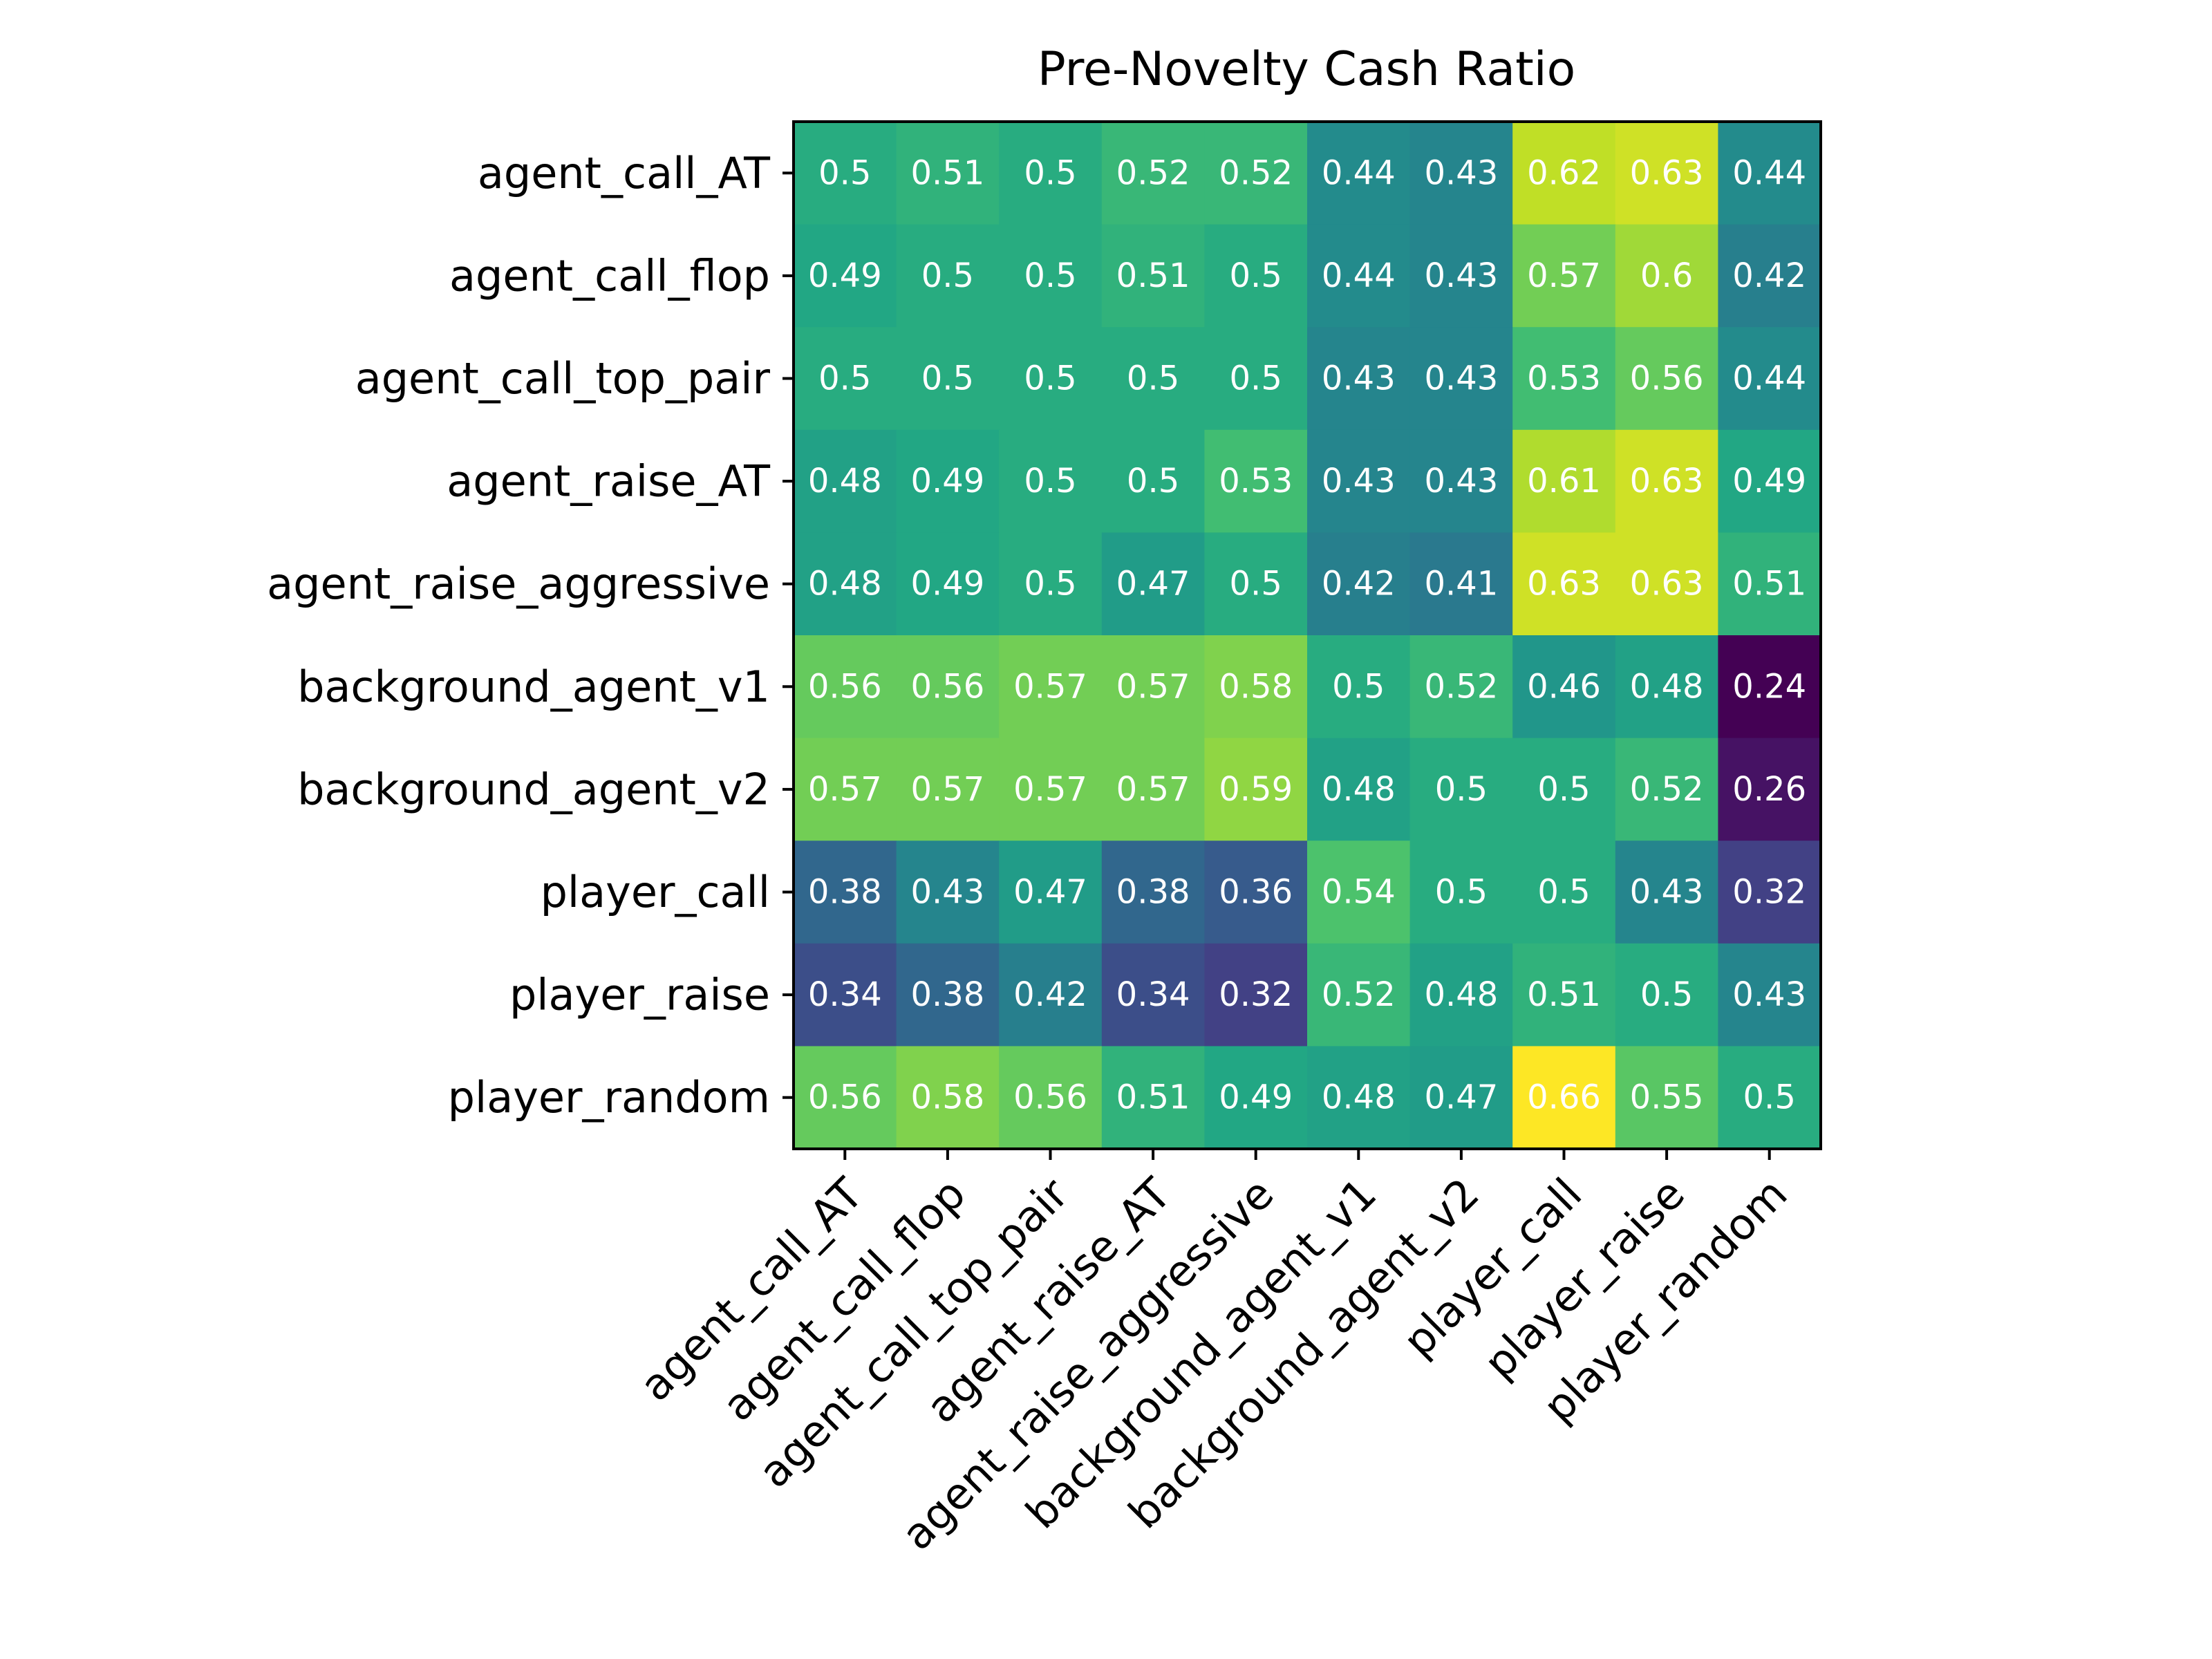 The width and height of the screenshot is (2212, 1659). I want to click on heatmap-cell-r6-c9, so click(1769, 789).